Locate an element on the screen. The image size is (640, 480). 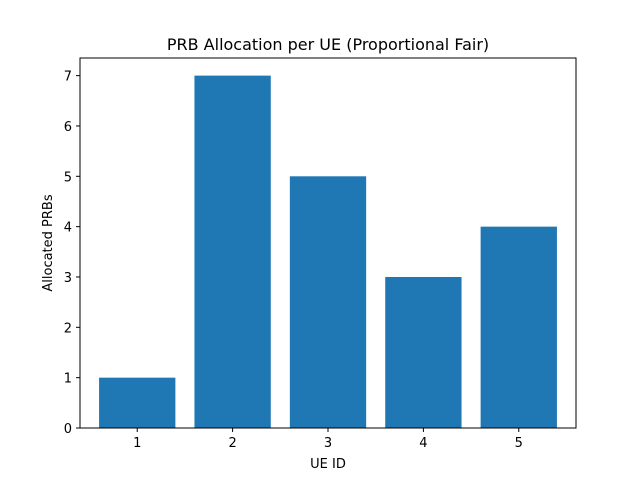
y-tick-label: 7 is located at coordinates (68, 77).